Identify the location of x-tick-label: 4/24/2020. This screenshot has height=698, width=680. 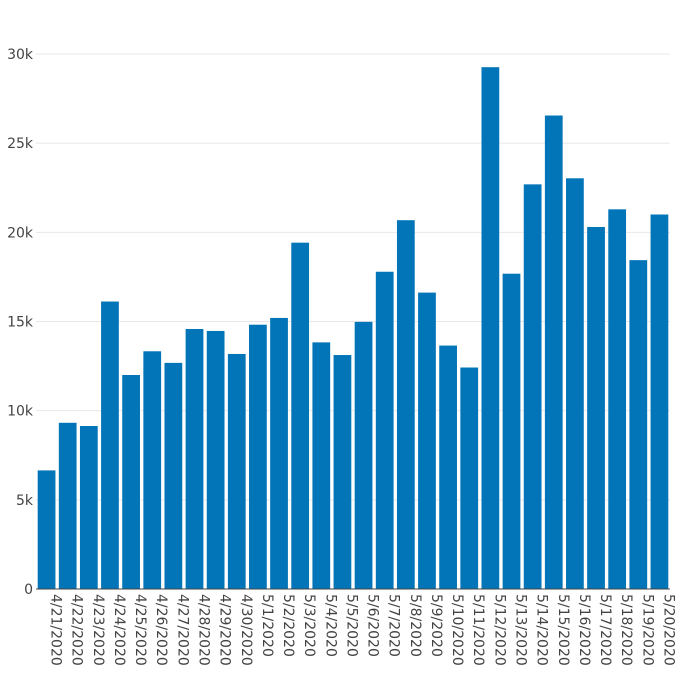
(119, 630).